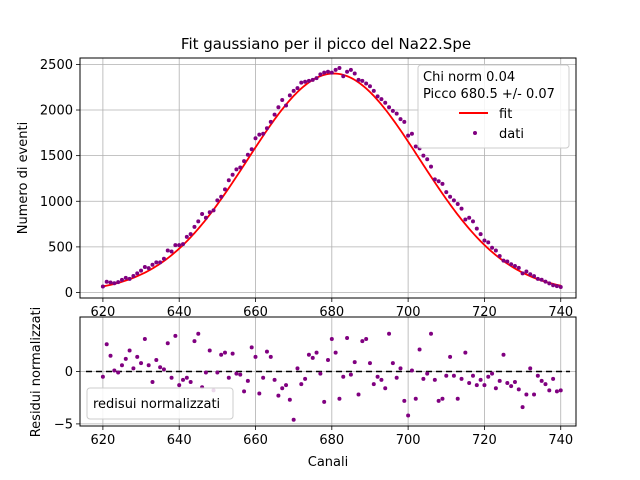  What do you see at coordinates (484, 440) in the screenshot?
I see `bottom-xtick-label-720: 720` at bounding box center [484, 440].